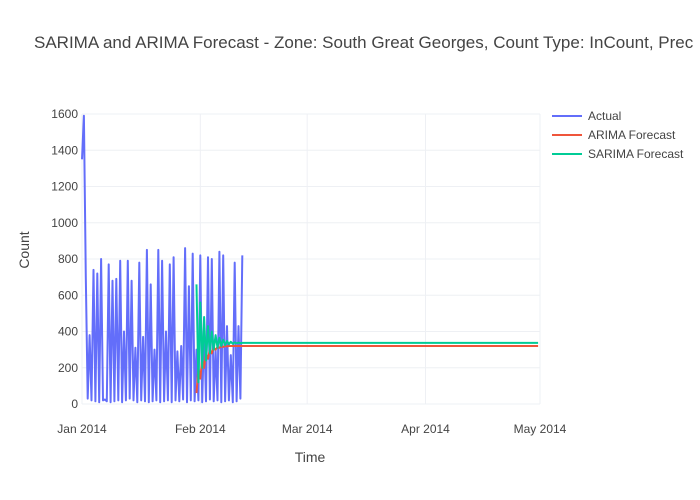 The width and height of the screenshot is (700, 500). I want to click on y-tick-label: 800, so click(68, 259).